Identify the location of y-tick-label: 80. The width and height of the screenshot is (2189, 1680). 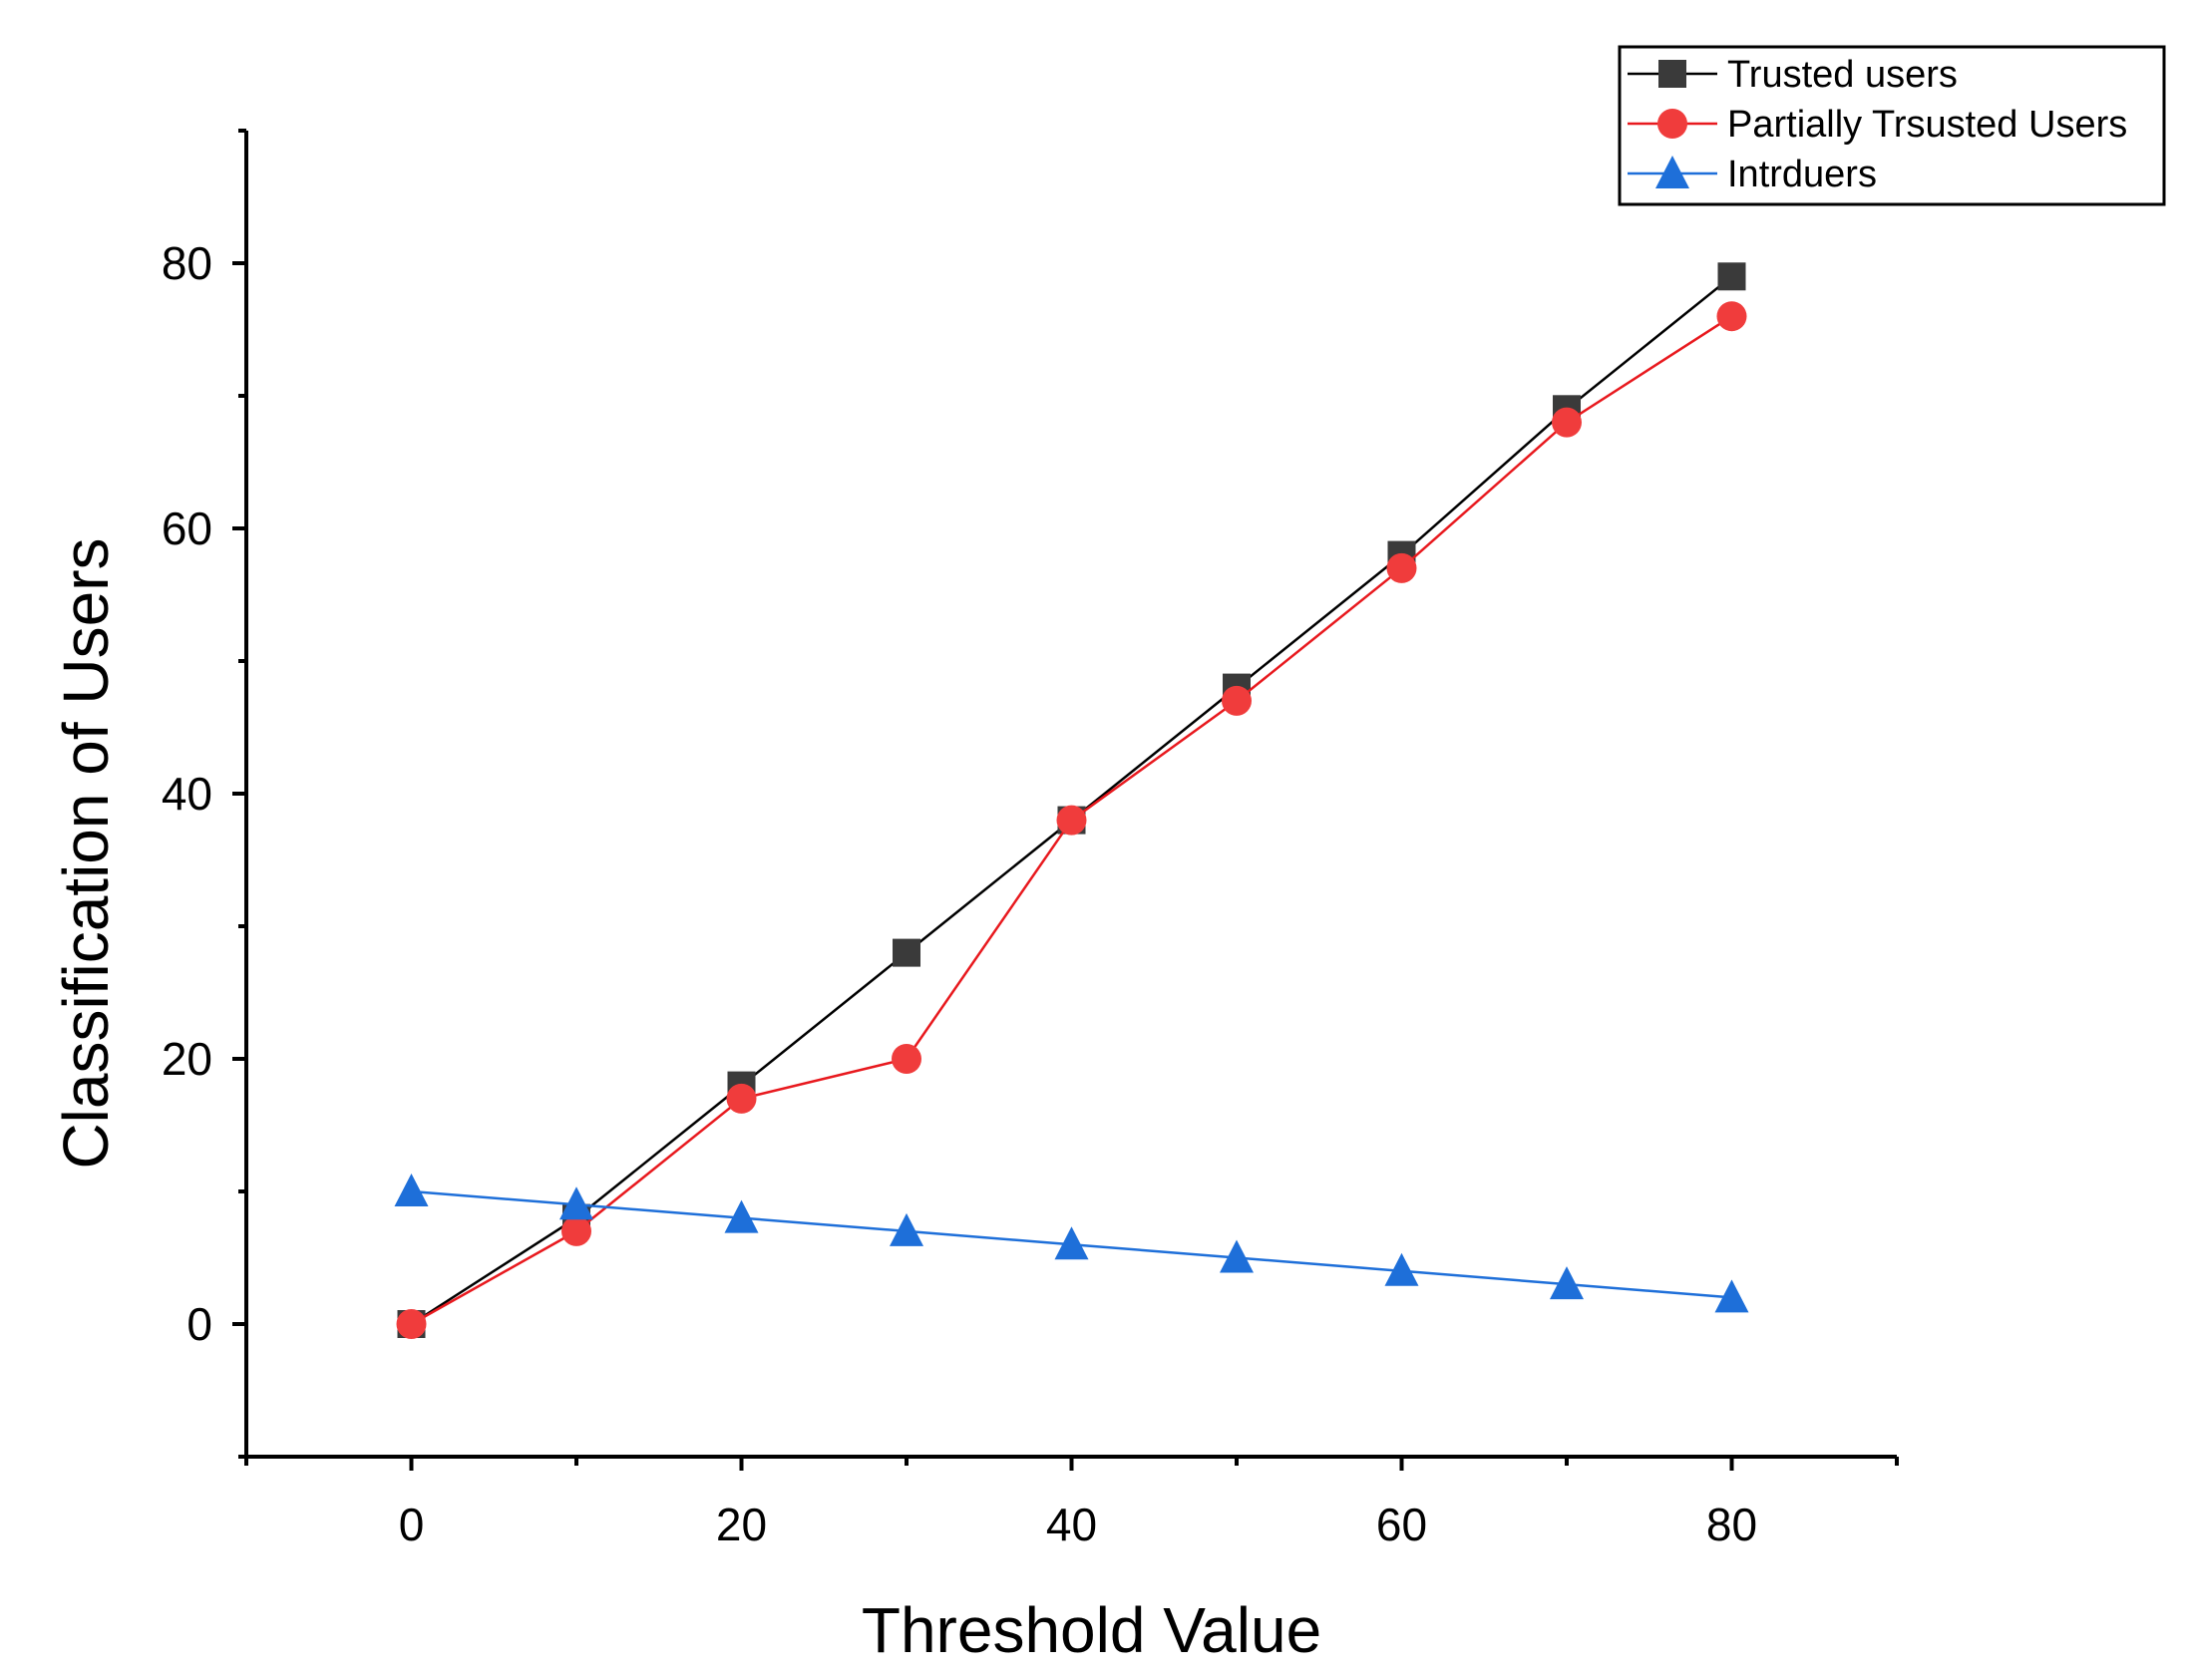
(187, 263).